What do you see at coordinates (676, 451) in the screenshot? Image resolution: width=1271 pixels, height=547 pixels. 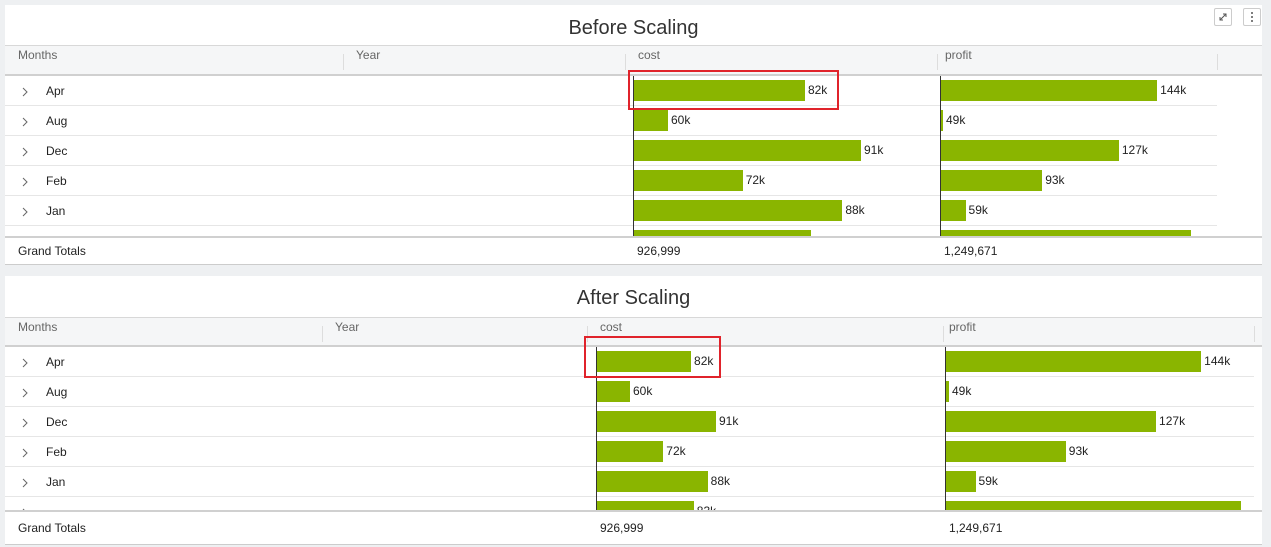 I see `bar-value-label: 72k` at bounding box center [676, 451].